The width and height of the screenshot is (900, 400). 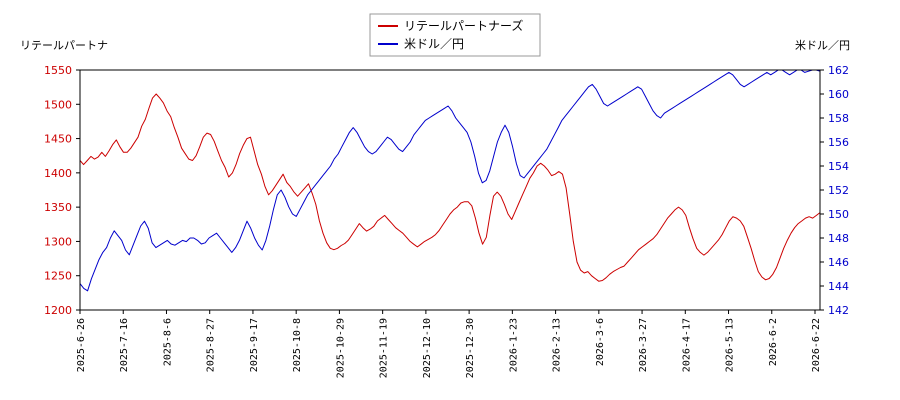 I want to click on right-tick-label: 152, so click(x=838, y=190).